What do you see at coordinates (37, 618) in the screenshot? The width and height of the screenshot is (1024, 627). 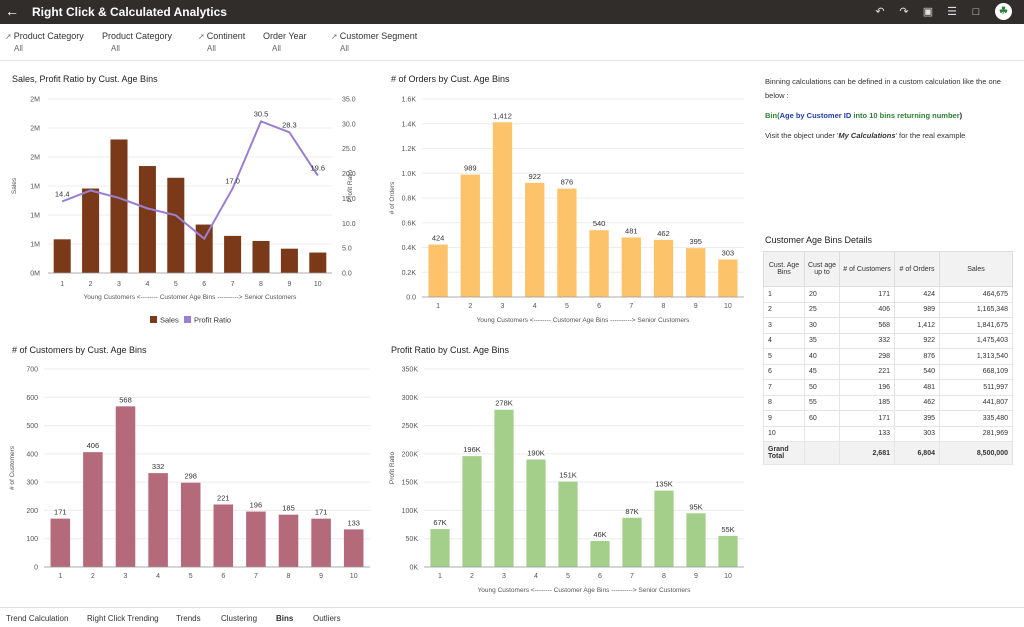 I see `tab-trend-calculation: Trend Calculation` at bounding box center [37, 618].